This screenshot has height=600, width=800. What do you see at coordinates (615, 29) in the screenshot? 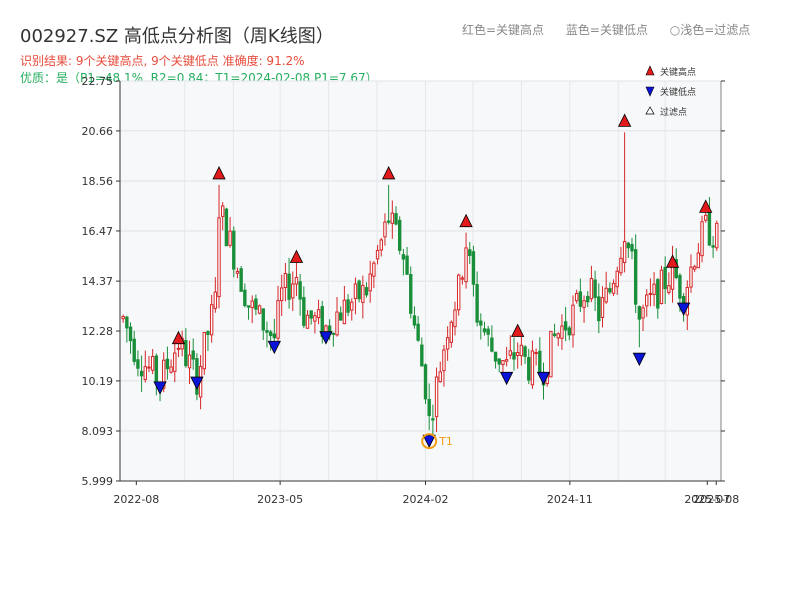
I see `top-legend: 红色=关键高点 蓝色=关键低点 ○浅色=过滤点` at bounding box center [615, 29].